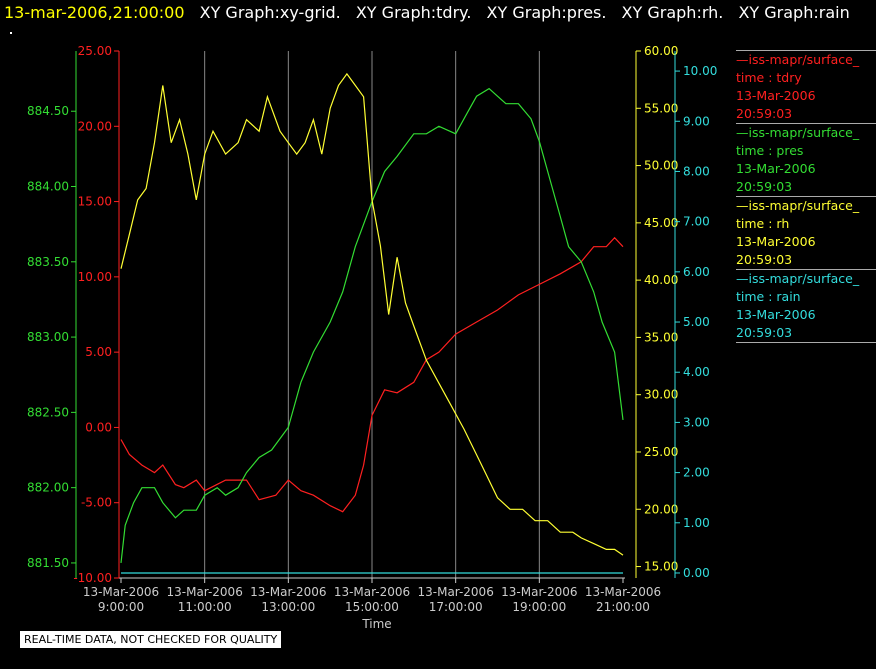 This screenshot has width=876, height=669. I want to click on tdry-tick-label: -5.00, so click(96, 503).